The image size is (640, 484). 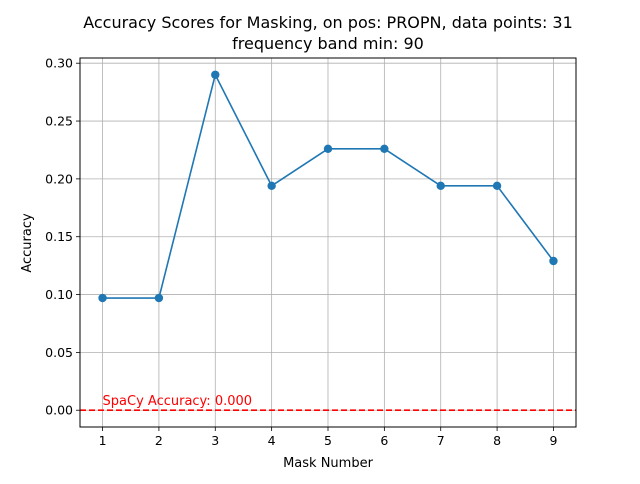 What do you see at coordinates (59, 63) in the screenshot?
I see `y-tick-label: 0.30` at bounding box center [59, 63].